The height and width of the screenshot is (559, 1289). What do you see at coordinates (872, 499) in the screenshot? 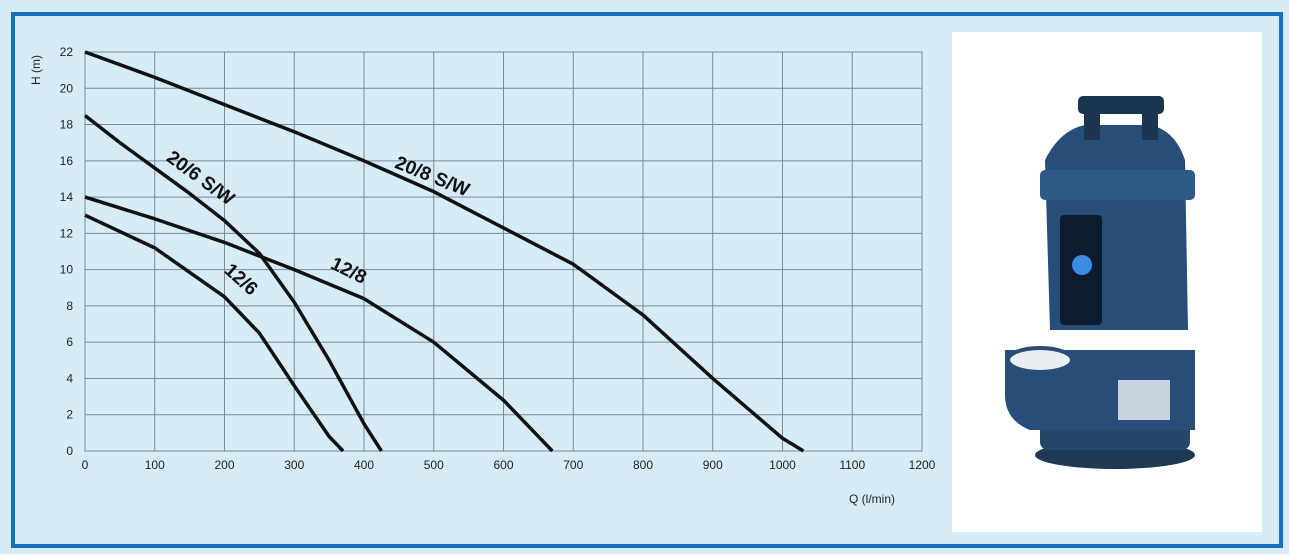
I see `x-axis-label: Q (l/min)` at bounding box center [872, 499].